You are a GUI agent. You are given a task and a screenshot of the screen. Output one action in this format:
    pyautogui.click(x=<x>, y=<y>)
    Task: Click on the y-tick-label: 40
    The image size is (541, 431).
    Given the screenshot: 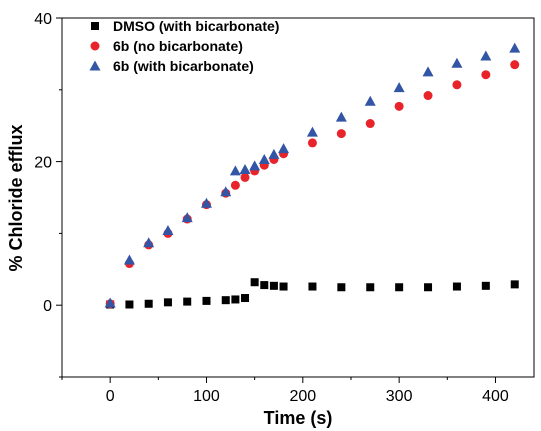 What is the action you would take?
    pyautogui.click(x=43, y=19)
    